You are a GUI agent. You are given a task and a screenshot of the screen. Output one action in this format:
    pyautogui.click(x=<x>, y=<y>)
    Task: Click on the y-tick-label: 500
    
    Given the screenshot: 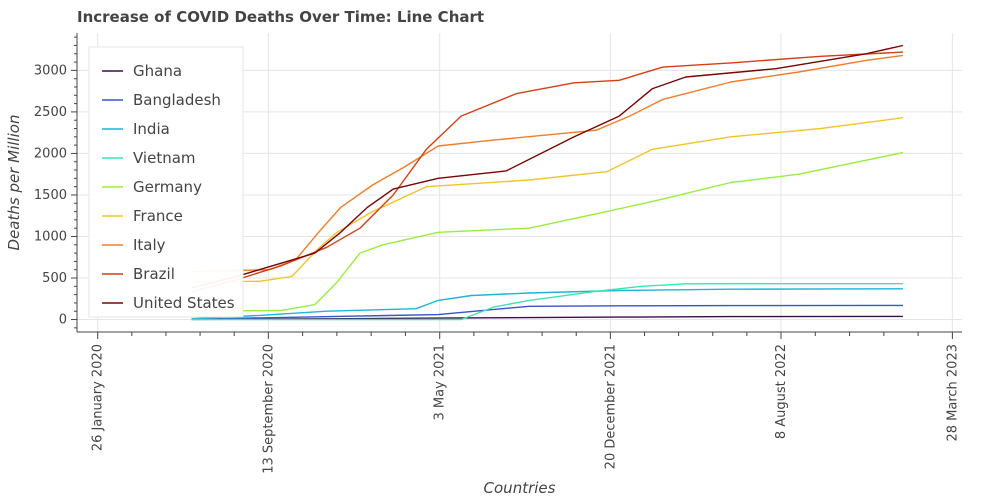 What is the action you would take?
    pyautogui.click(x=54, y=278)
    